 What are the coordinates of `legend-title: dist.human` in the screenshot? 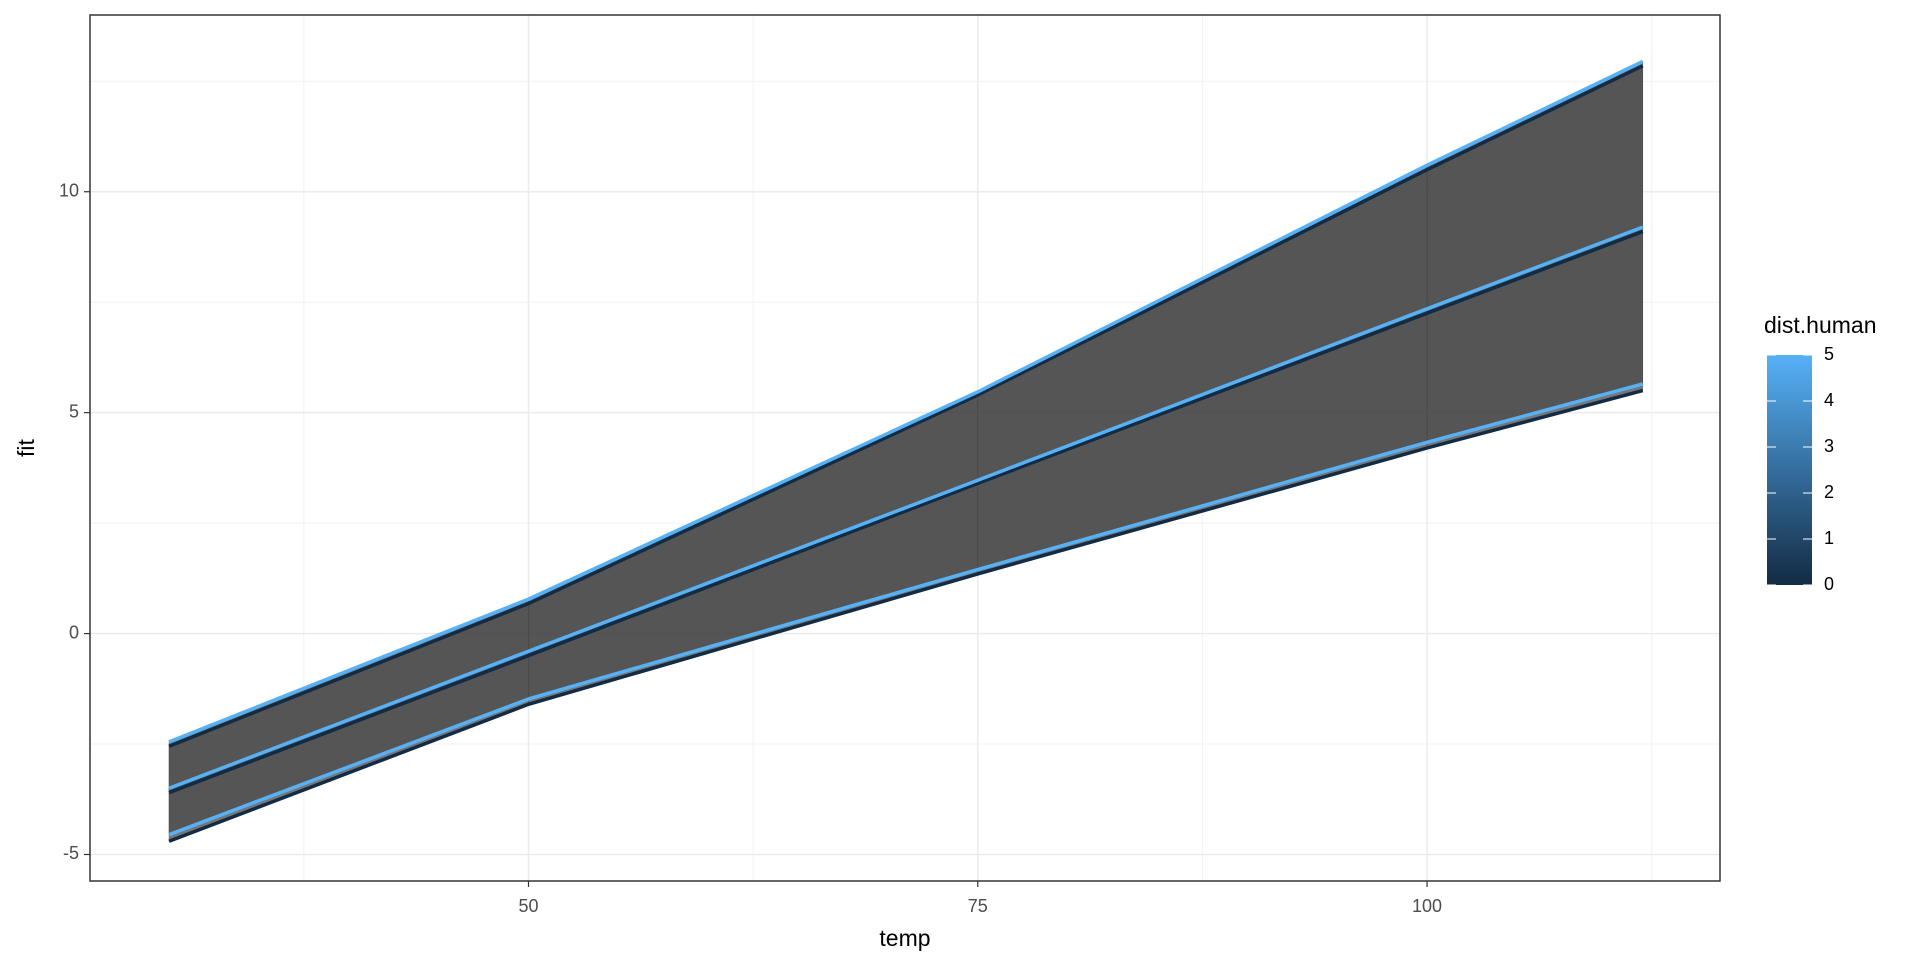 It's located at (1820, 325).